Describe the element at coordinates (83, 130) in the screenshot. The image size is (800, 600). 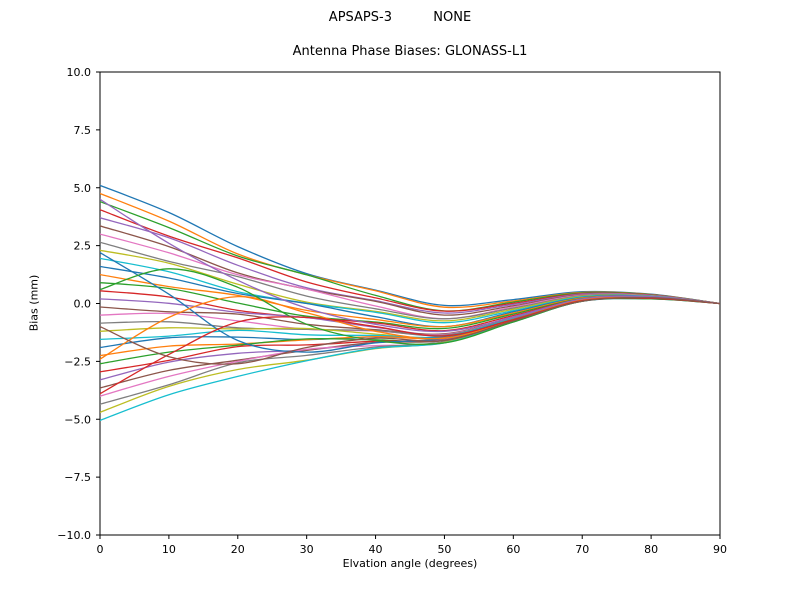
I see `y-tick-label: 7.5` at that location.